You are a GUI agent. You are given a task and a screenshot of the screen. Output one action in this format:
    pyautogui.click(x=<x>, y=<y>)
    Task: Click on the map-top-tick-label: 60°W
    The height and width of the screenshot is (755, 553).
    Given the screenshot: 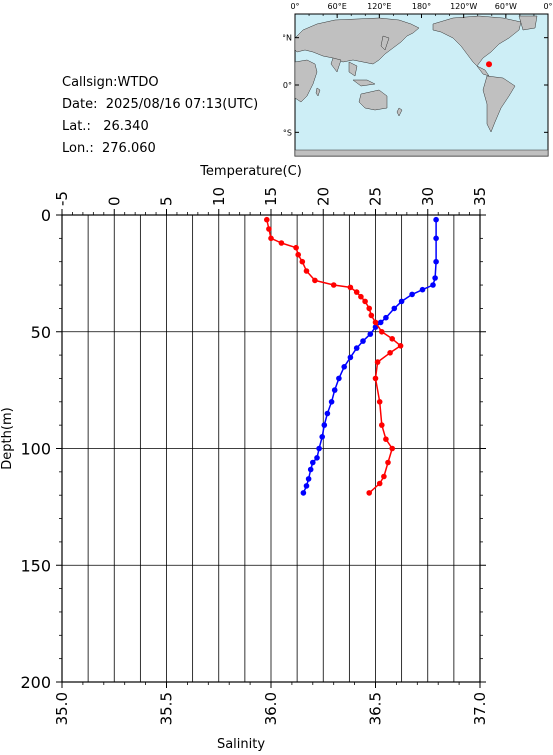 What is the action you would take?
    pyautogui.click(x=506, y=6)
    